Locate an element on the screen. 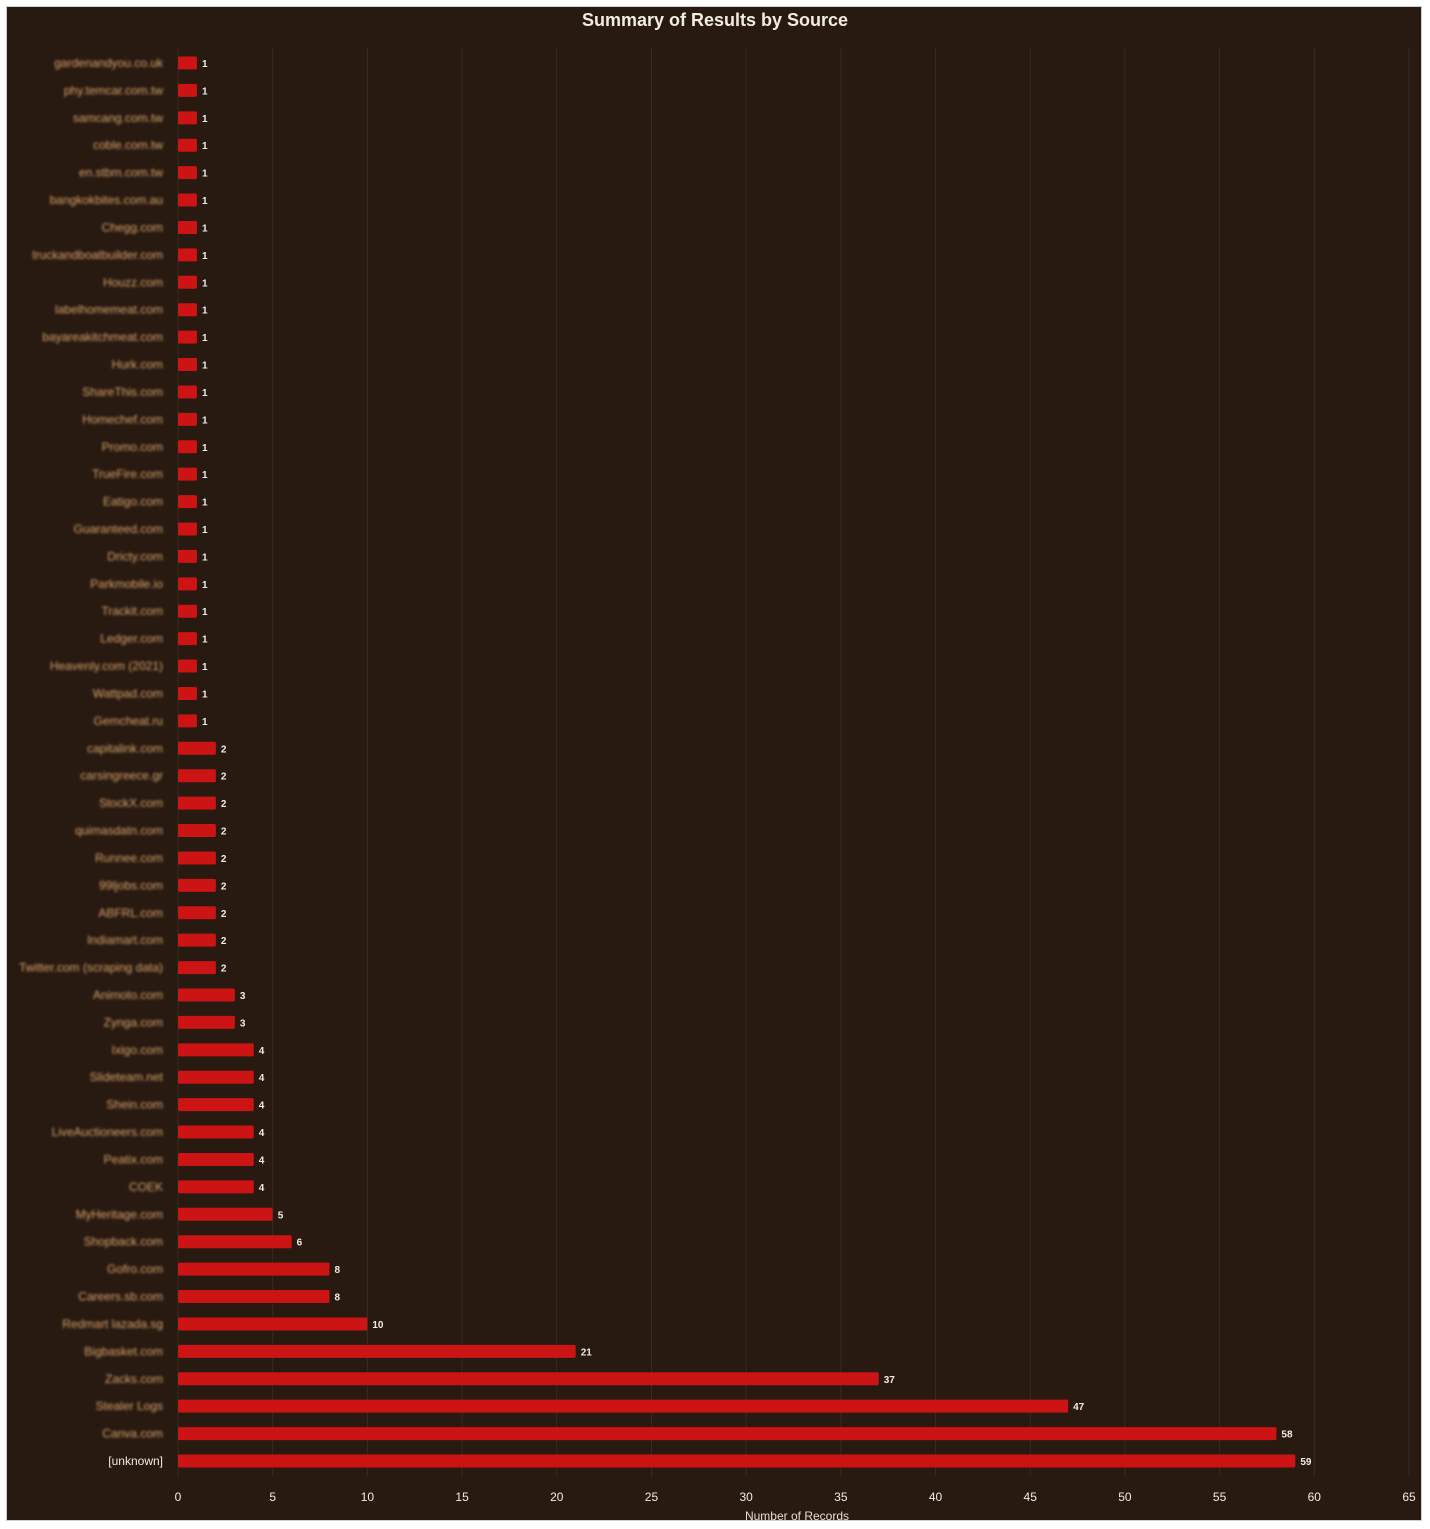  category-label: 99ljobs.com is located at coordinates (131, 885).